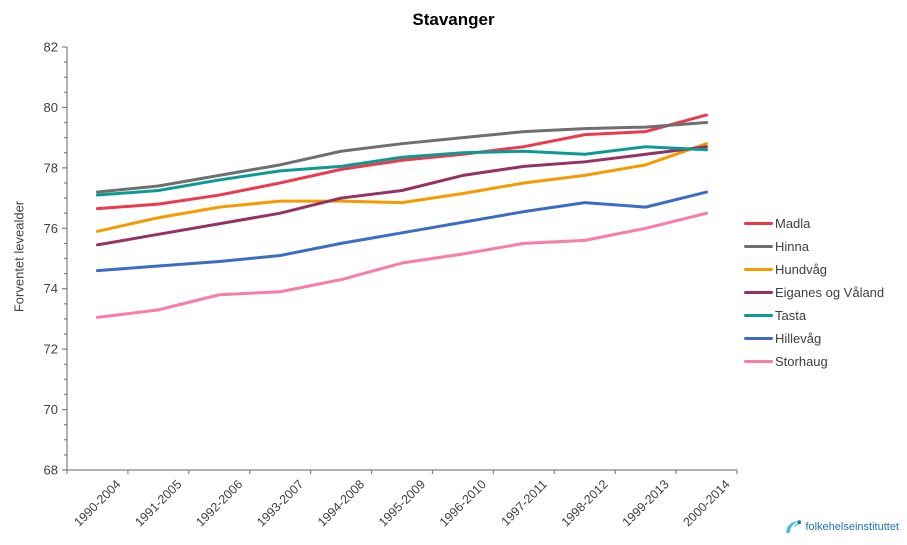 This screenshot has height=545, width=907. What do you see at coordinates (453, 19) in the screenshot?
I see `chart-title: Stavanger` at bounding box center [453, 19].